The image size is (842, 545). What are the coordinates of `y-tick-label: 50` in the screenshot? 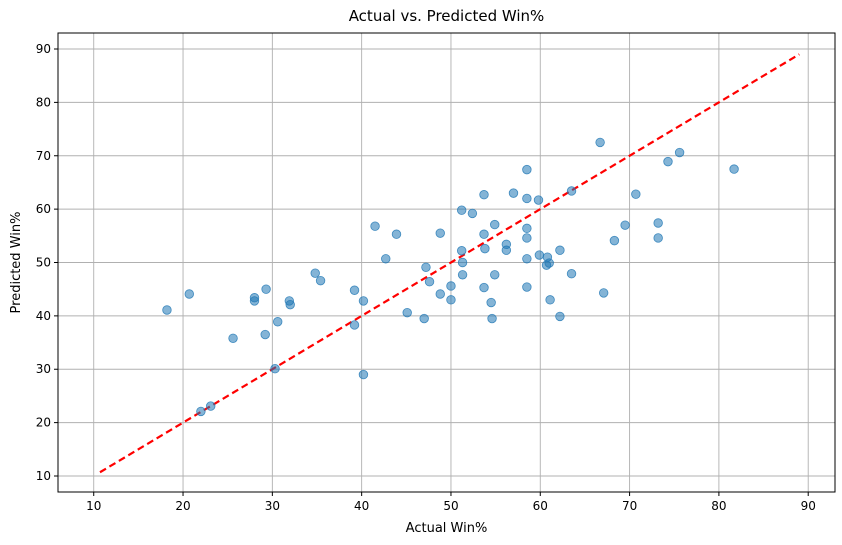 It's located at (43, 263).